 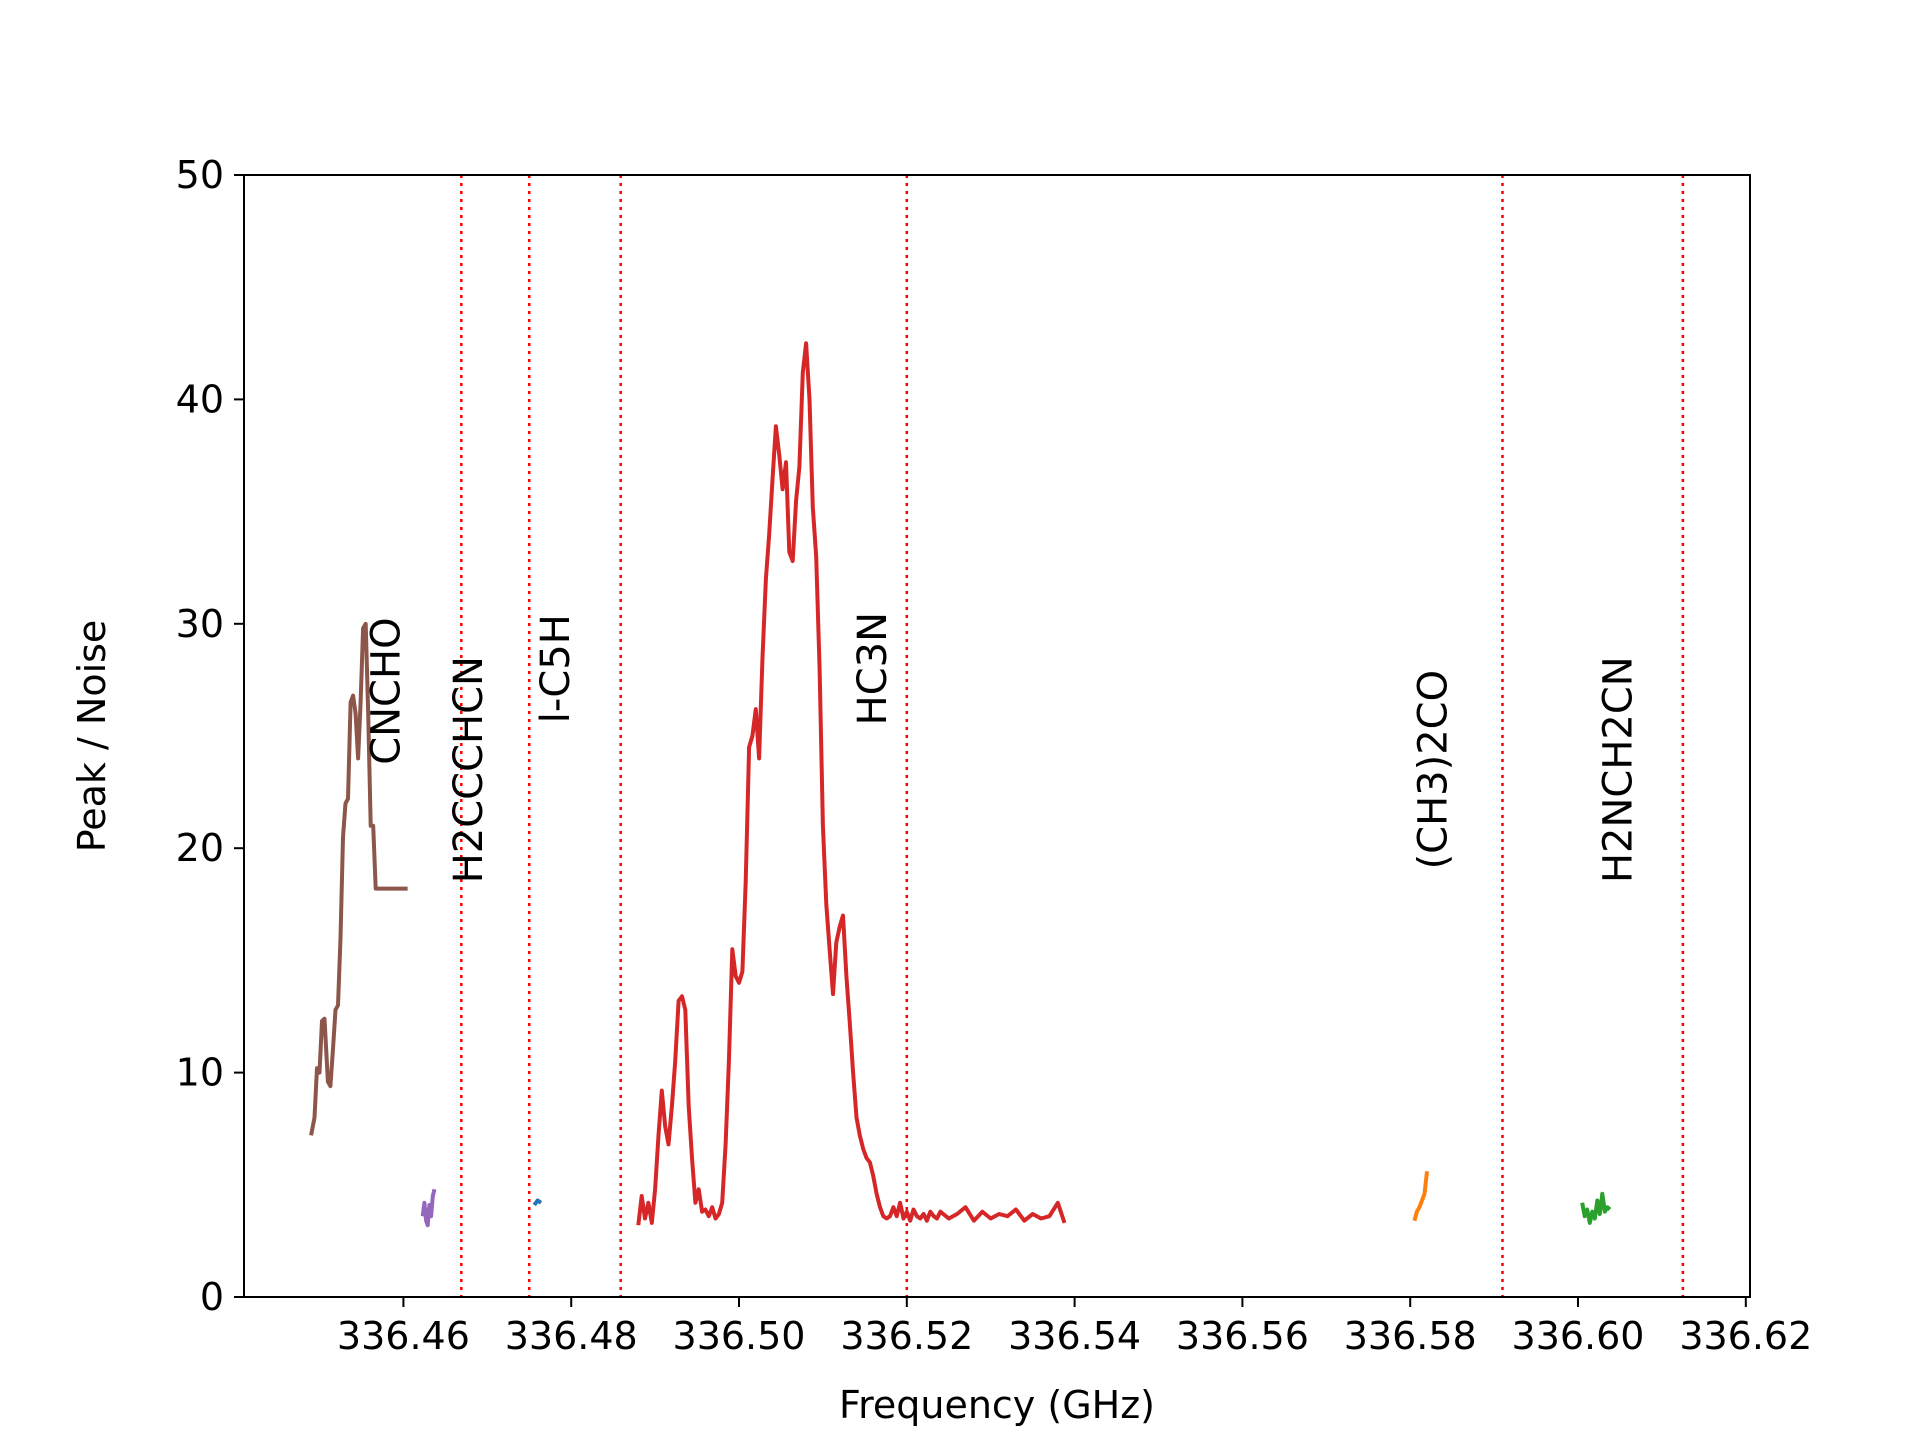 What do you see at coordinates (1618, 769) in the screenshot?
I see `line-label-5: H2NCH2CN` at bounding box center [1618, 769].